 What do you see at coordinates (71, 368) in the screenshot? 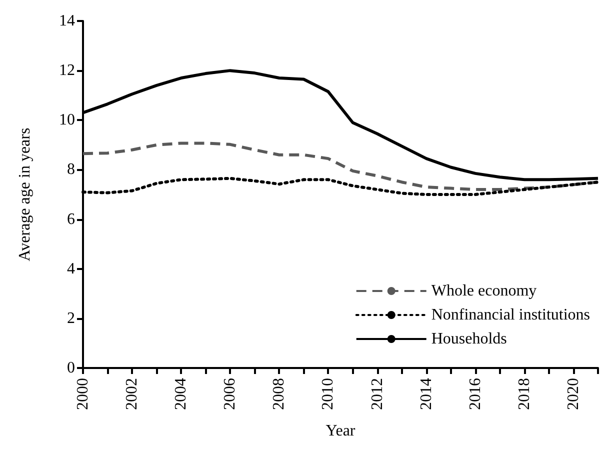
I see `y-tick-label: 0` at bounding box center [71, 368].